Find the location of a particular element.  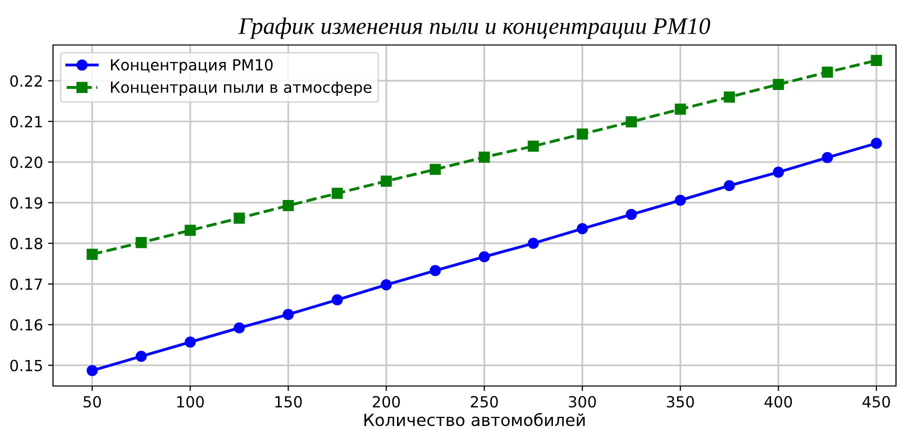

y-tick-label: 0.19 is located at coordinates (26, 203).